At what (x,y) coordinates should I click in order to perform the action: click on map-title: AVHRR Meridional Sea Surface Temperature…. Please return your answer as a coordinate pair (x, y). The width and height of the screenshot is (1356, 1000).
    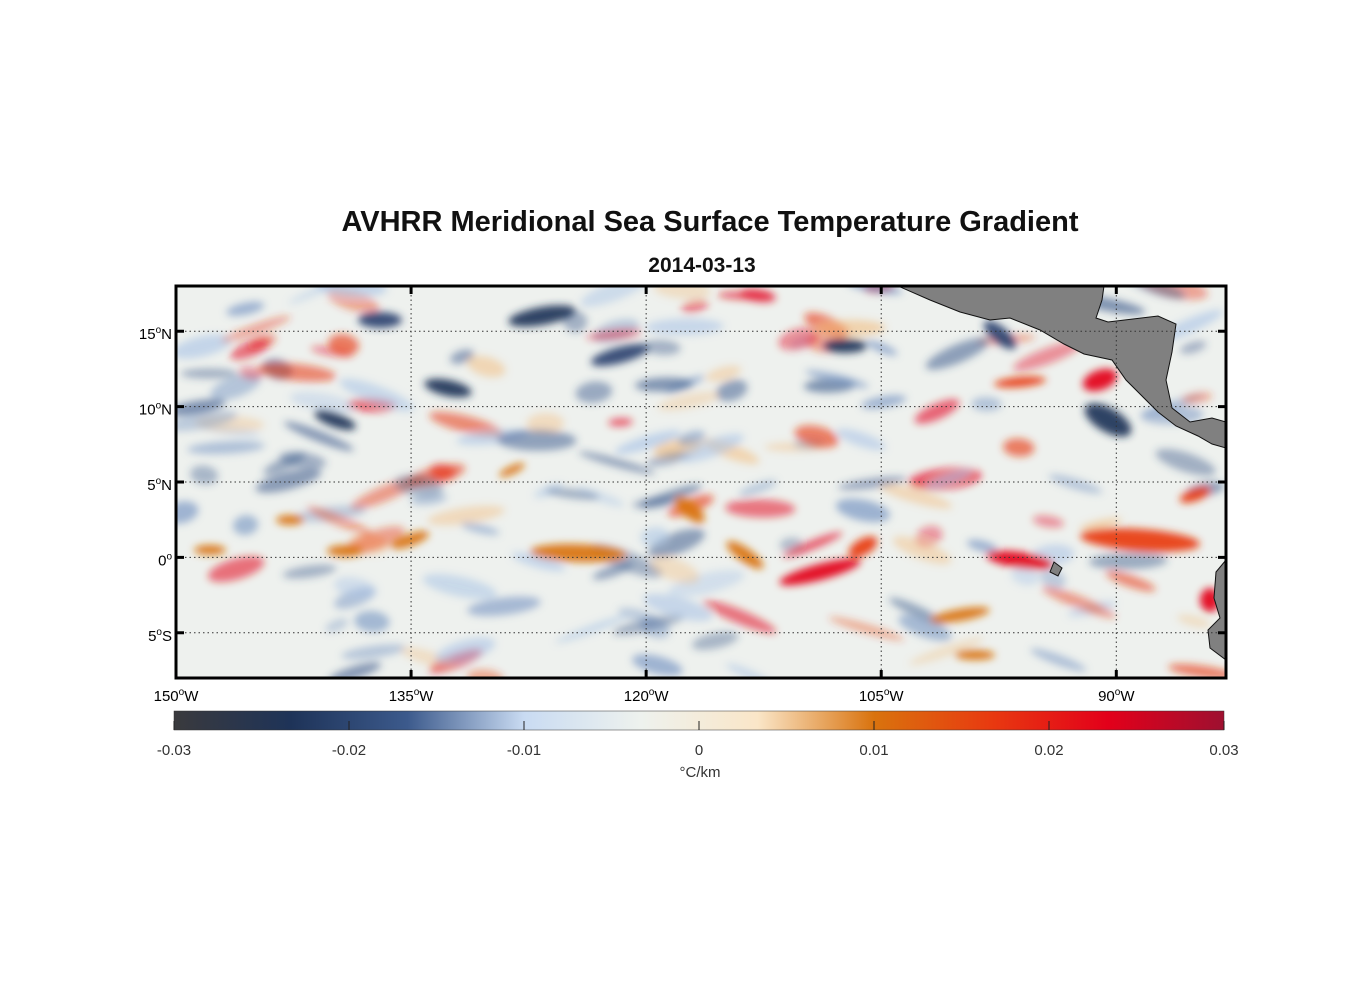
    Looking at the image, I should click on (710, 222).